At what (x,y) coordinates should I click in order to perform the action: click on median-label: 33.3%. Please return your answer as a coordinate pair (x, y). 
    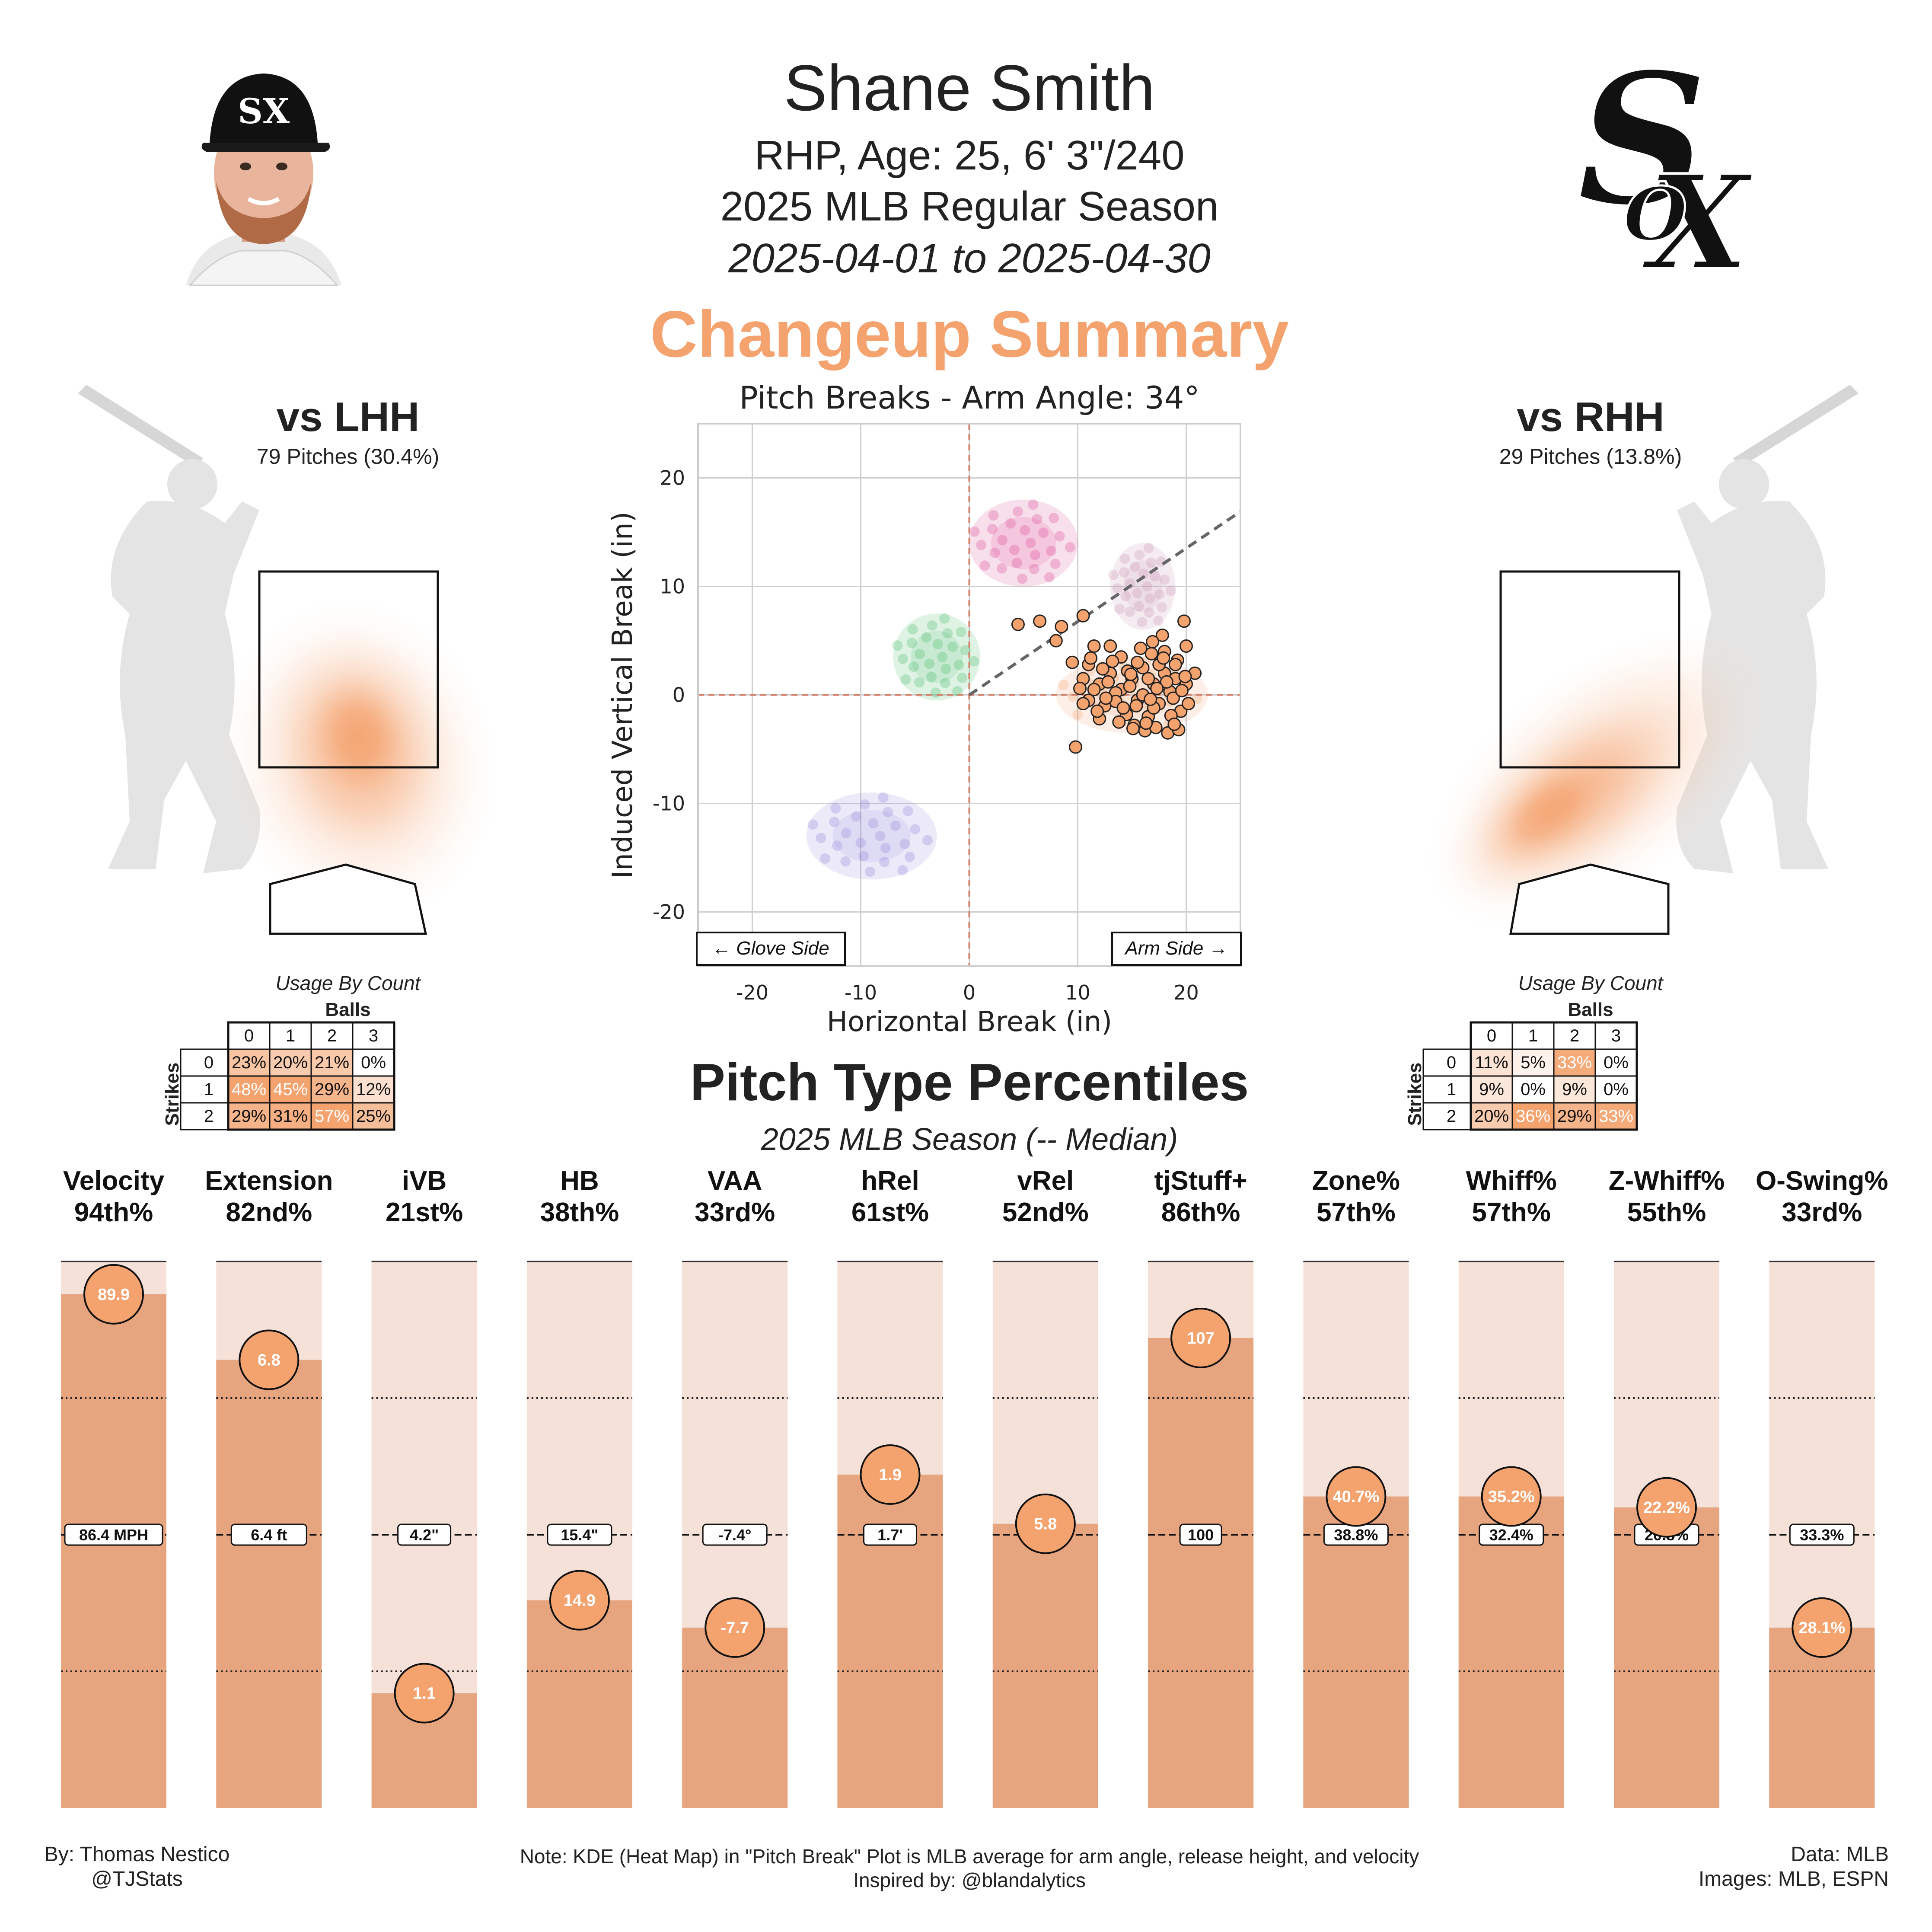
    Looking at the image, I should click on (1822, 1535).